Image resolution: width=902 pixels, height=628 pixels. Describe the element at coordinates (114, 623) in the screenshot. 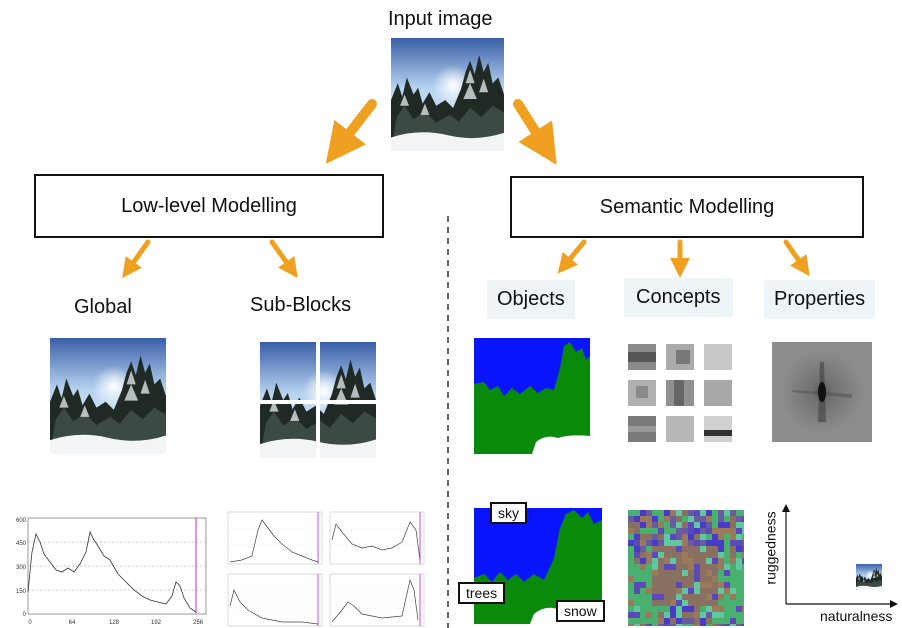

I see `hist-xtick-128: 128` at that location.